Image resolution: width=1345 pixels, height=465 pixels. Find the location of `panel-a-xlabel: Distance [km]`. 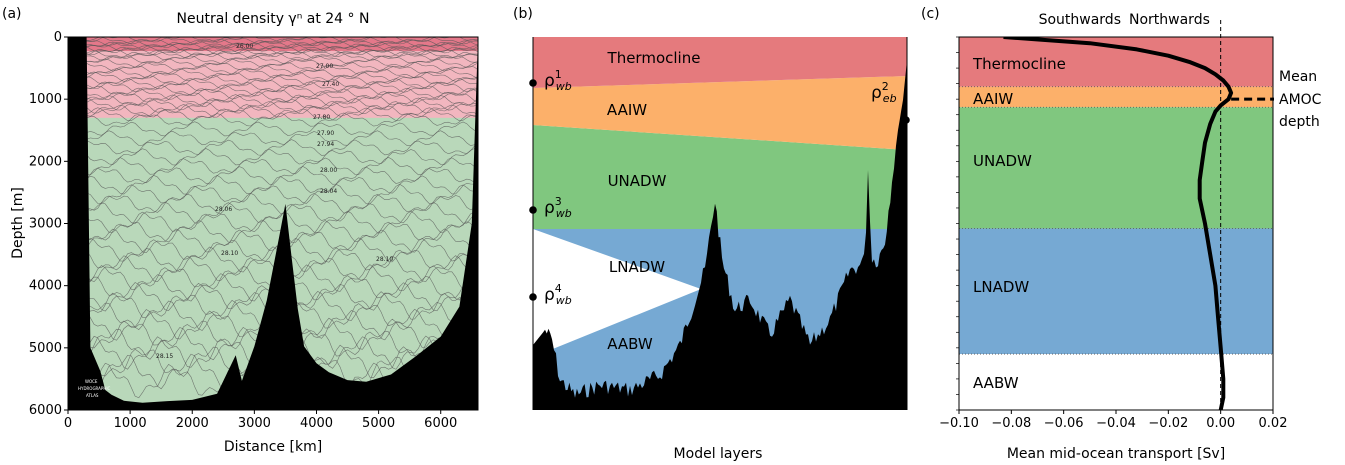

panel-a-xlabel: Distance [km] is located at coordinates (273, 447).